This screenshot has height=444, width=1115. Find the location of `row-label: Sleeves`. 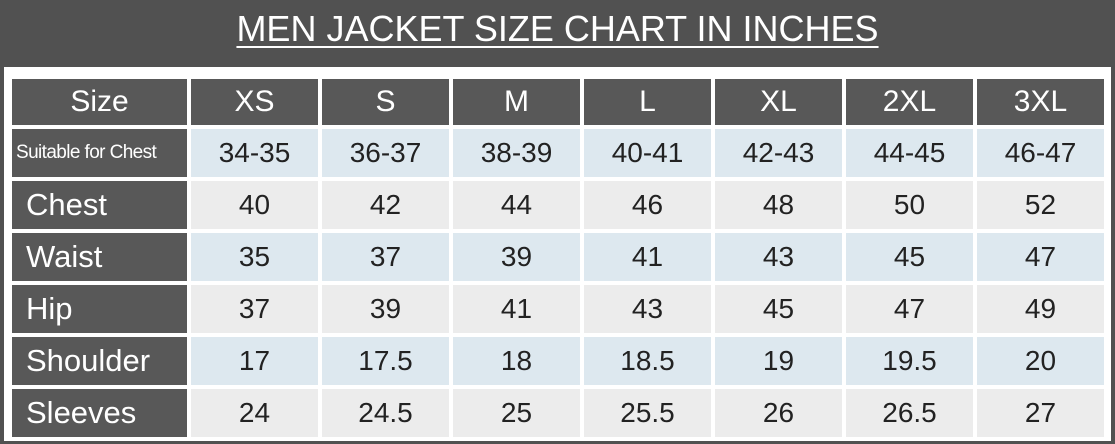

row-label: Sleeves is located at coordinates (99, 413).